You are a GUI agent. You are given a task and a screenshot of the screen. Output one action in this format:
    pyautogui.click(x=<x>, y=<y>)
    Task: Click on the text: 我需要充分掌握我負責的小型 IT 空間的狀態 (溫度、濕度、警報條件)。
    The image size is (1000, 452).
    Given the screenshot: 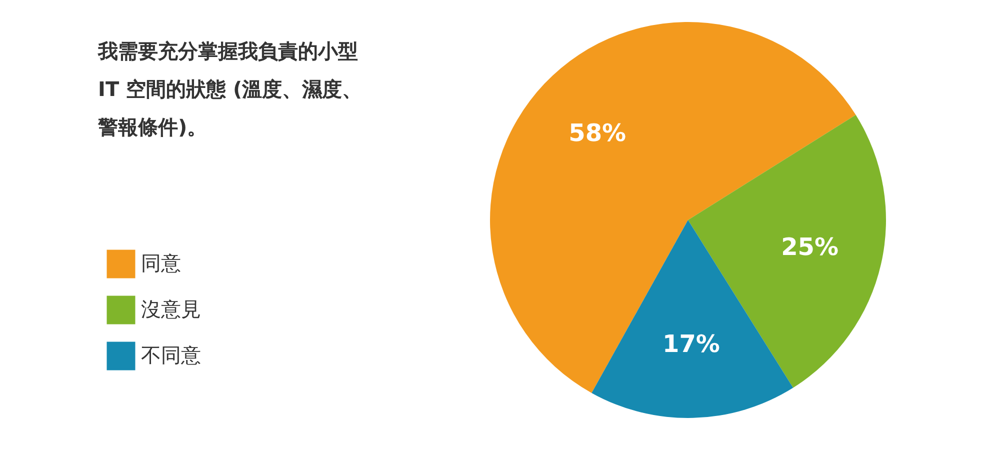 What is the action you would take?
    pyautogui.click(x=229, y=89)
    